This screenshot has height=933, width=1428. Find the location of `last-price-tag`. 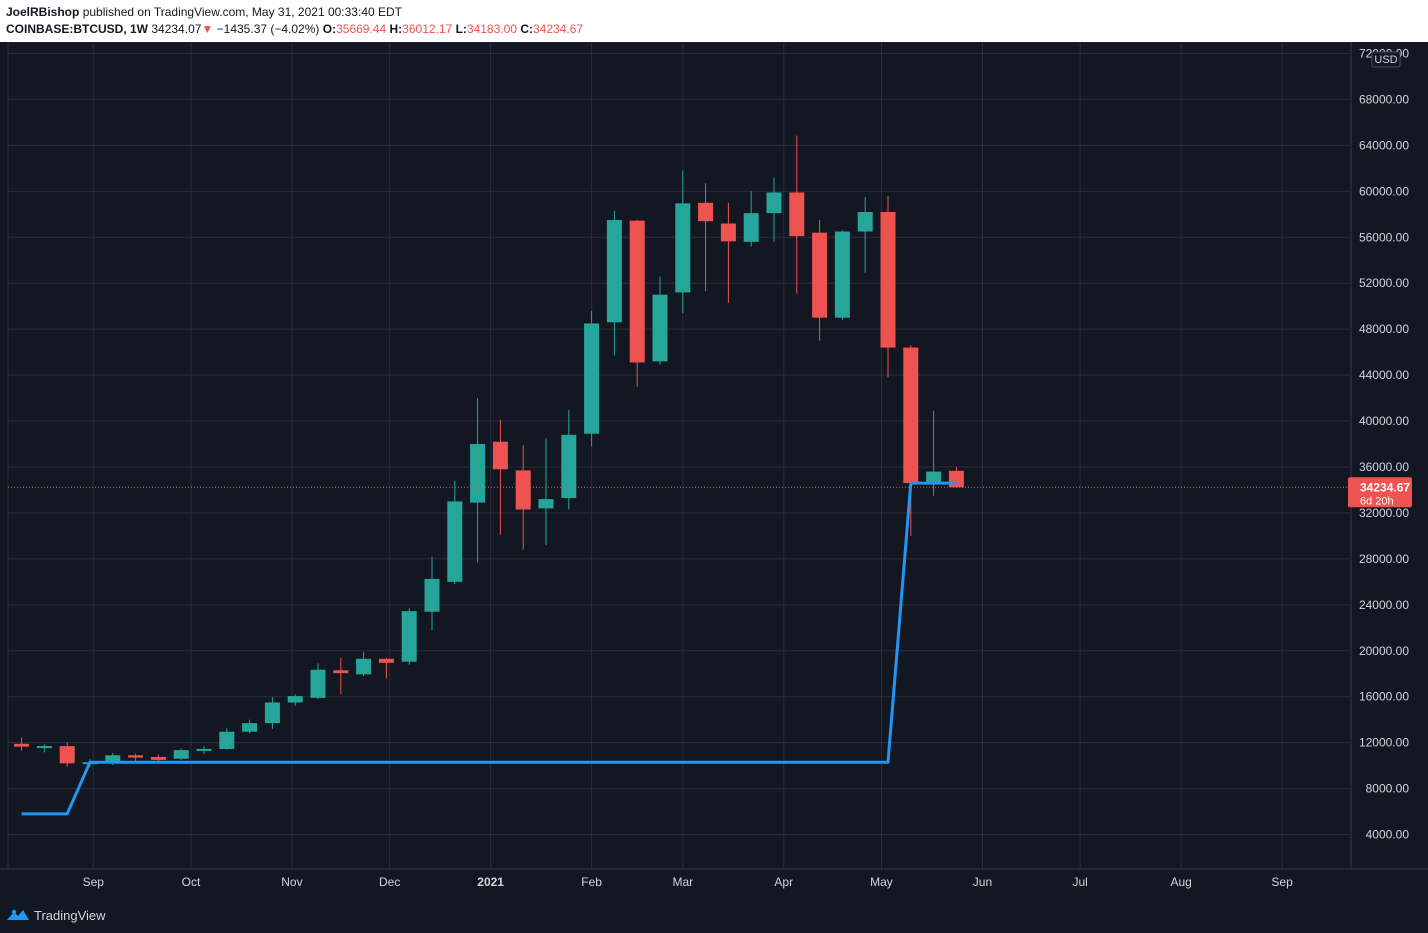

last-price-tag is located at coordinates (1380, 492).